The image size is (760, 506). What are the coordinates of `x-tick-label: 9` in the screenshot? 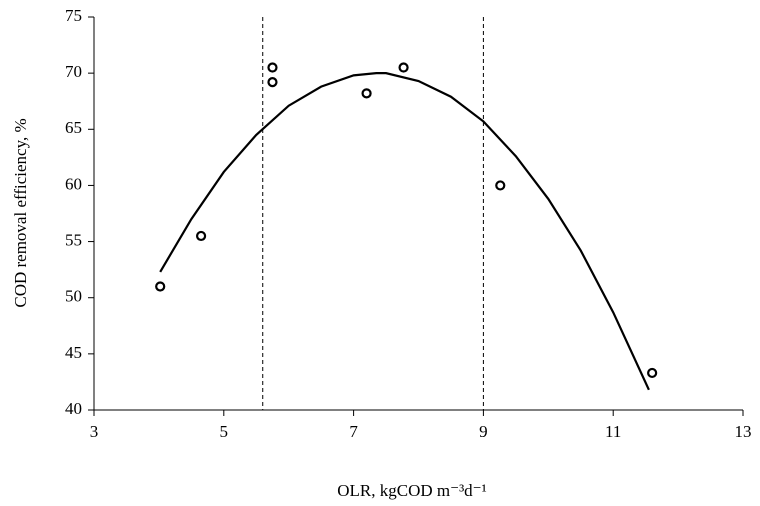 It's located at (483, 431).